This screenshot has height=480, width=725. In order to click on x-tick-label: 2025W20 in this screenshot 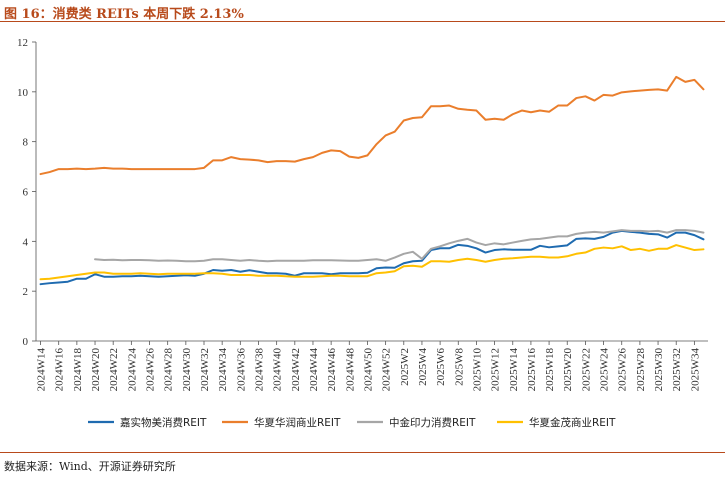, I will do `click(568, 370)`.